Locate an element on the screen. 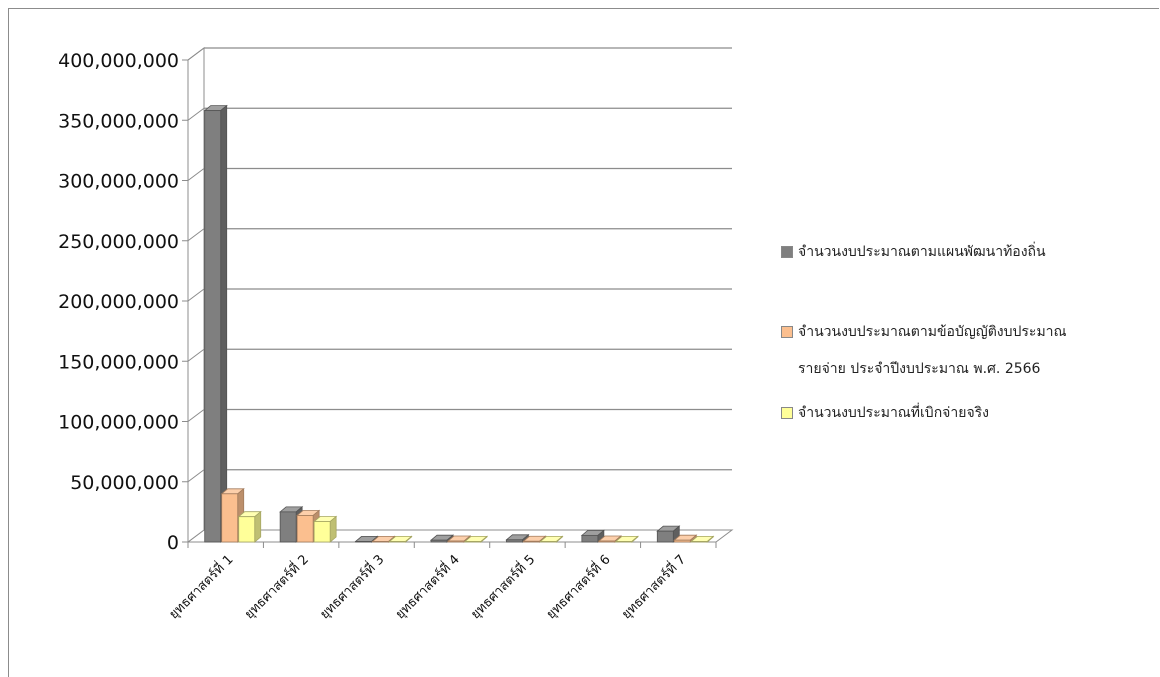 This screenshot has width=1160, height=677. legend-label-actual: จำนวนงบประมาณที่เบิกจ่ายจริง is located at coordinates (893, 413).